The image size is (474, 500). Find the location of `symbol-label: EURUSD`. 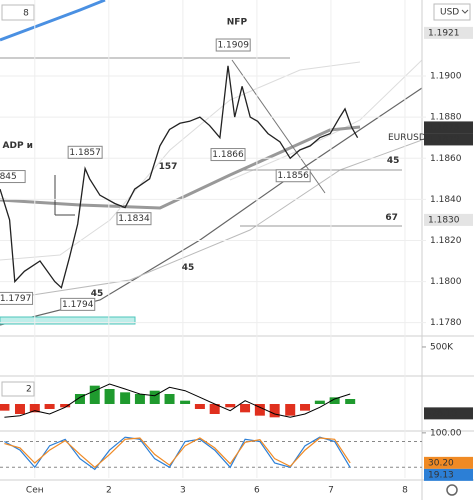

symbol-label: EURUSD is located at coordinates (407, 138).